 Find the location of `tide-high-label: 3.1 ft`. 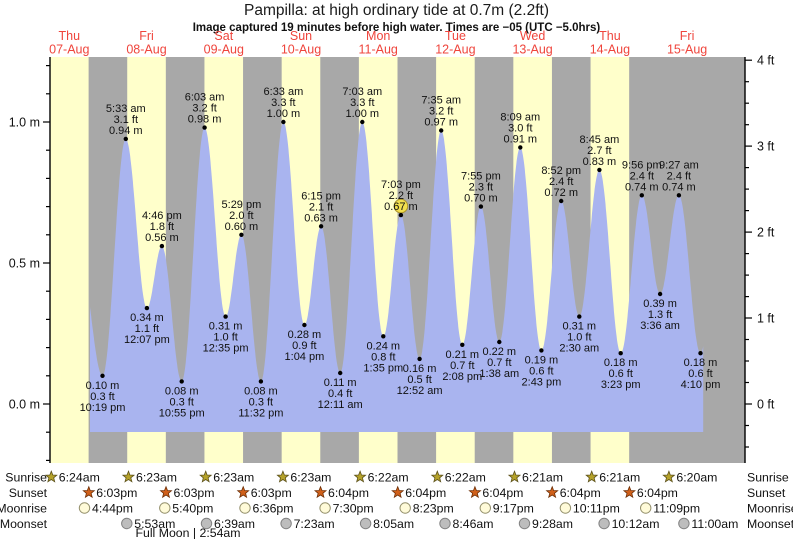

tide-high-label: 3.1 ft is located at coordinates (126, 120).